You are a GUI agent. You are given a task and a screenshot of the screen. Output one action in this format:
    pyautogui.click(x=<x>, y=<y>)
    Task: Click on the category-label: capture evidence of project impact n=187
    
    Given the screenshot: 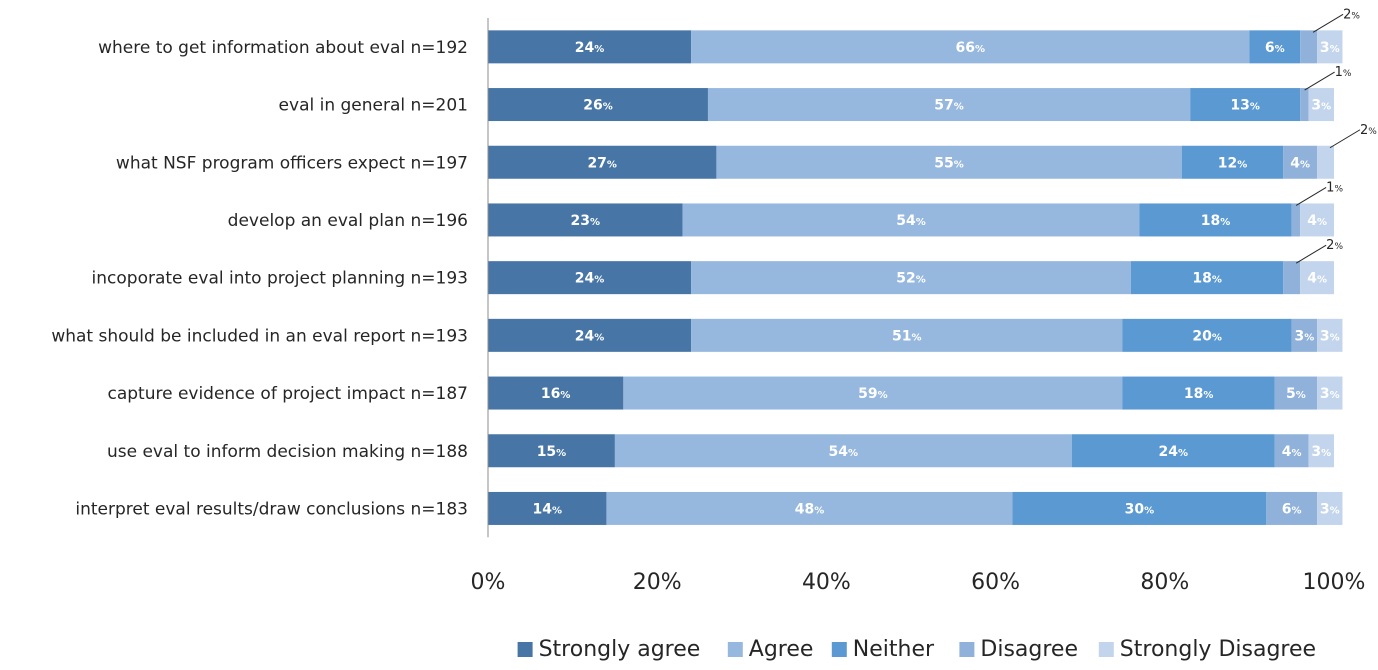 What is the action you would take?
    pyautogui.click(x=287, y=394)
    